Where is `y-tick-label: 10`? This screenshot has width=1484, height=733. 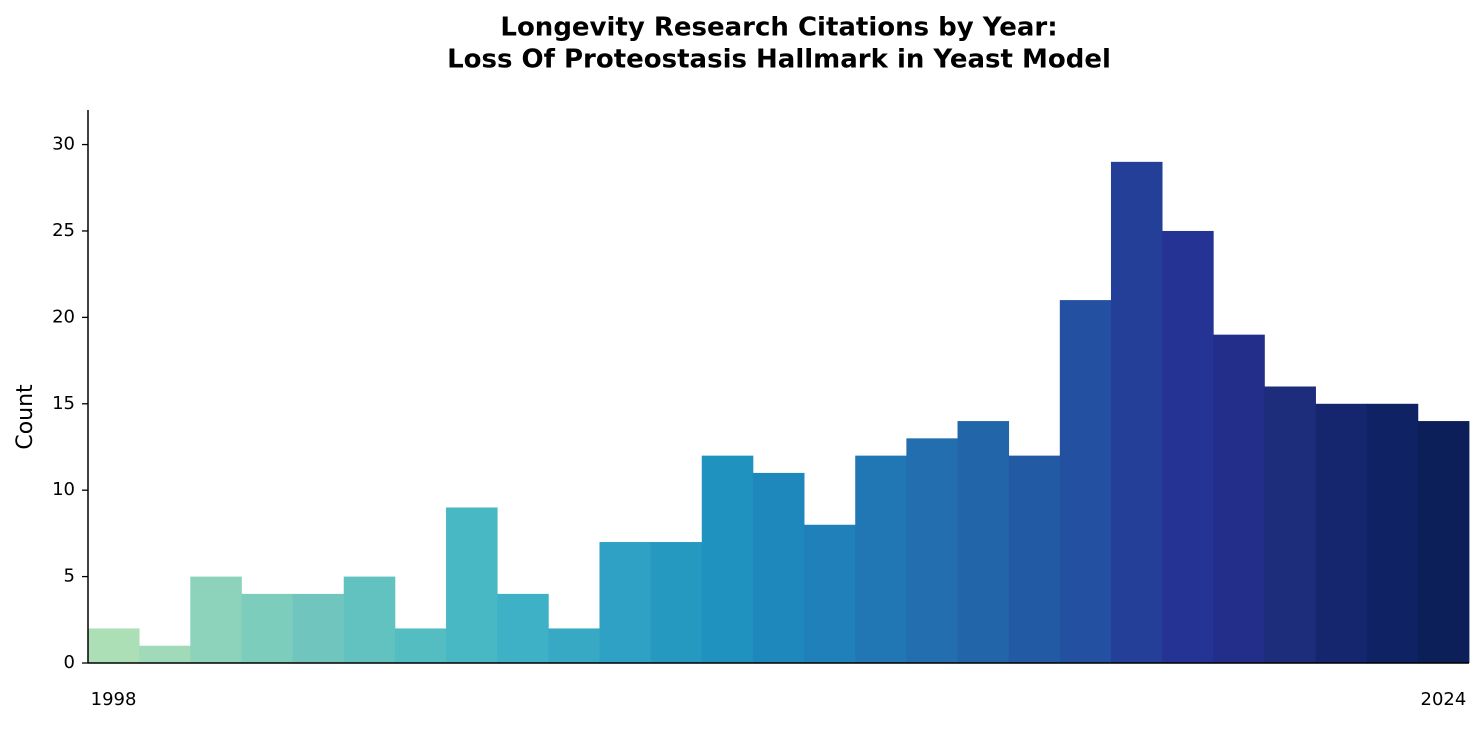
y-tick-label: 10 is located at coordinates (63, 489).